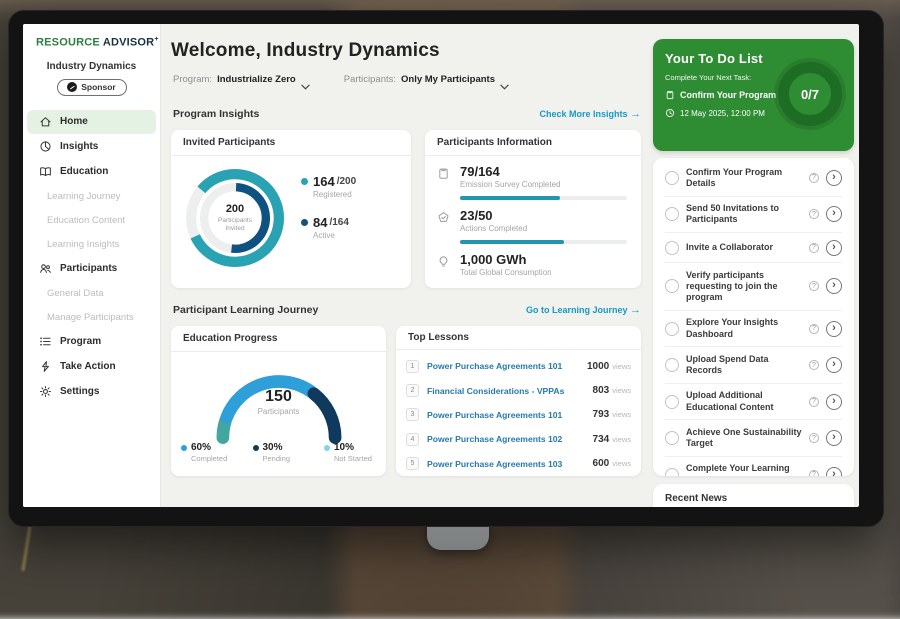  Describe the element at coordinates (278, 339) in the screenshot. I see `education-progress-card-title: Education Progress` at that location.